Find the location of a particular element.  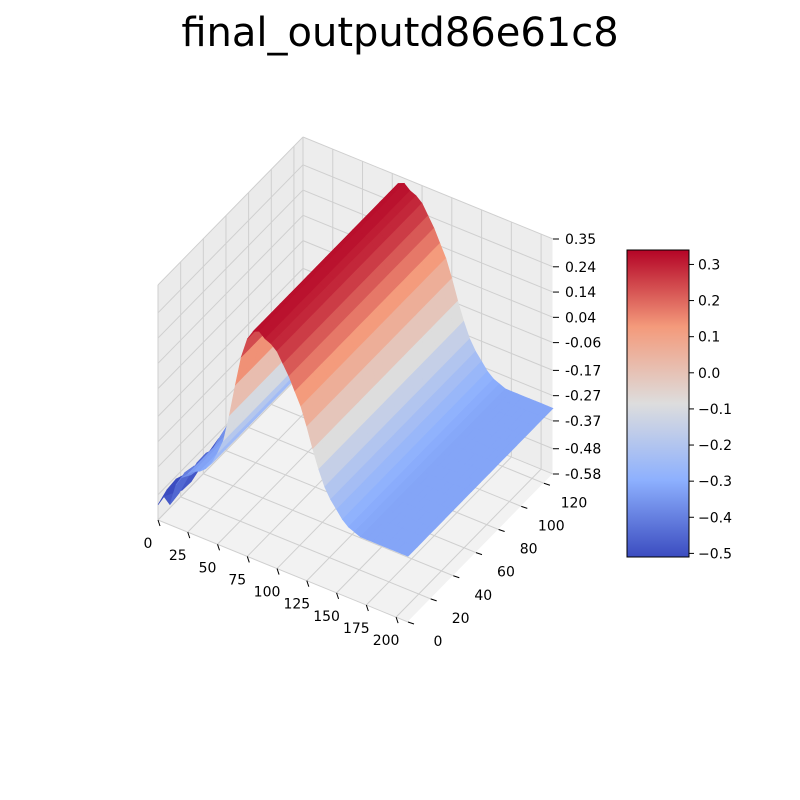

y-tick-label: 100 is located at coordinates (551, 526).